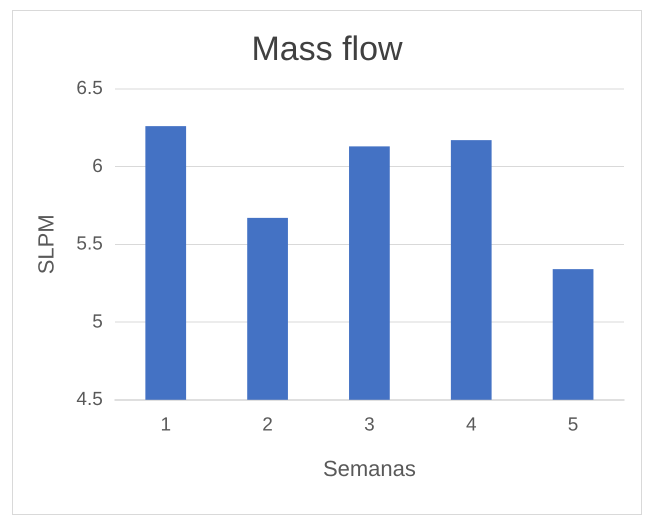 The height and width of the screenshot is (527, 654). What do you see at coordinates (45, 244) in the screenshot?
I see `y-axis-title: SLPM` at bounding box center [45, 244].